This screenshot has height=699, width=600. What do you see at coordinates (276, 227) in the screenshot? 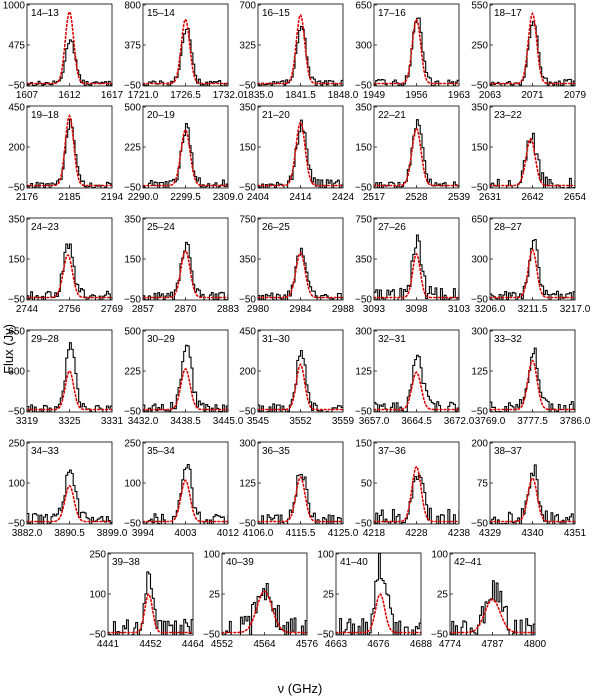
I see `transition-label: 26–25` at bounding box center [276, 227].